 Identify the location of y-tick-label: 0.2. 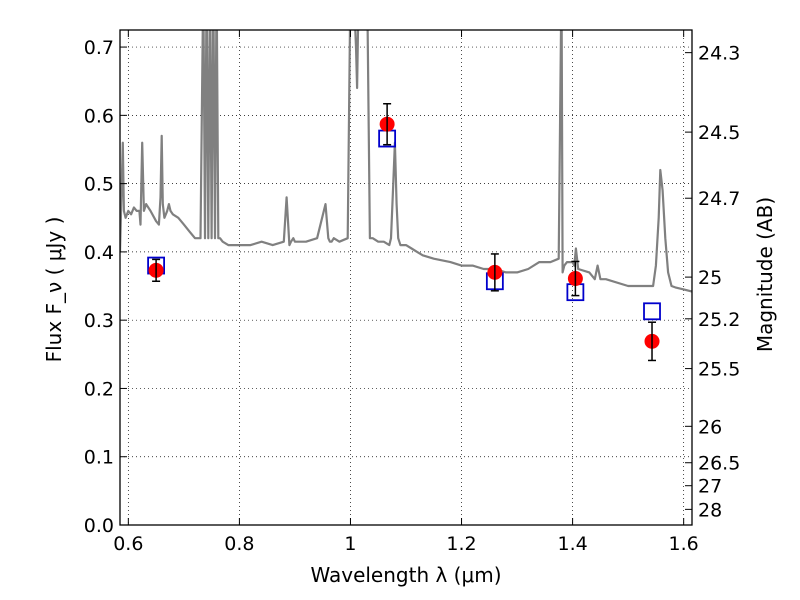
(99, 389).